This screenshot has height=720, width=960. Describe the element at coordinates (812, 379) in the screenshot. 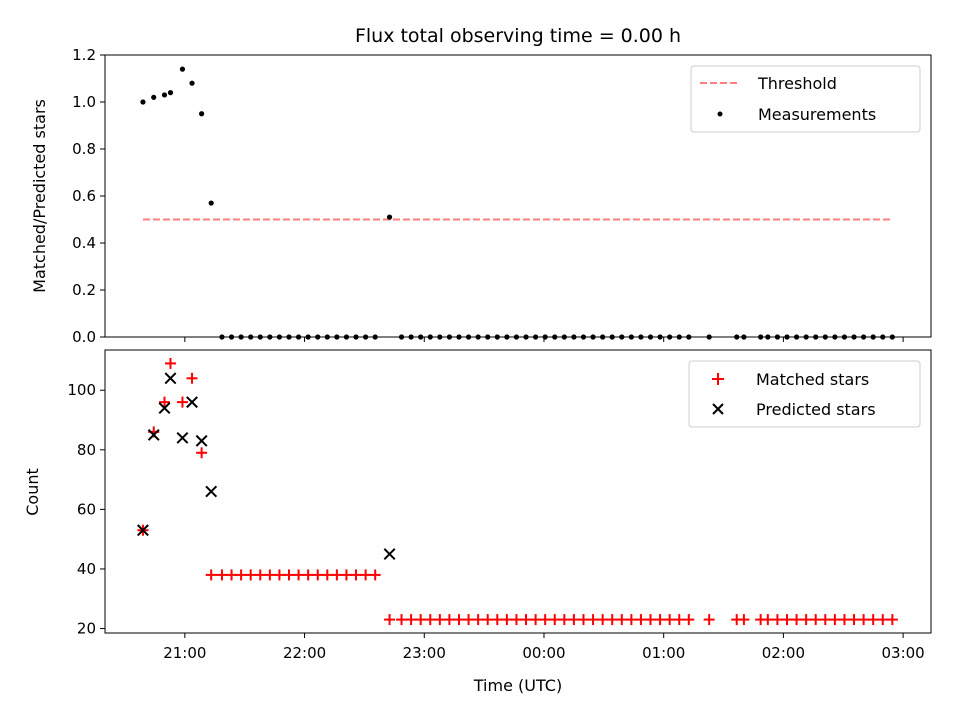

I see `legend-matched-label: Matched stars` at that location.